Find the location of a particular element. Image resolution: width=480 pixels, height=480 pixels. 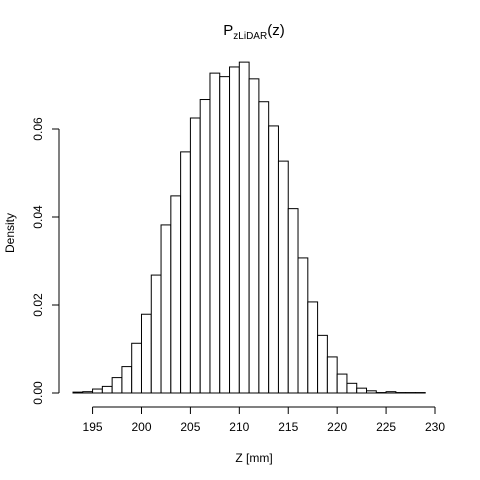

y-tick-label: 0.04 is located at coordinates (38, 217).